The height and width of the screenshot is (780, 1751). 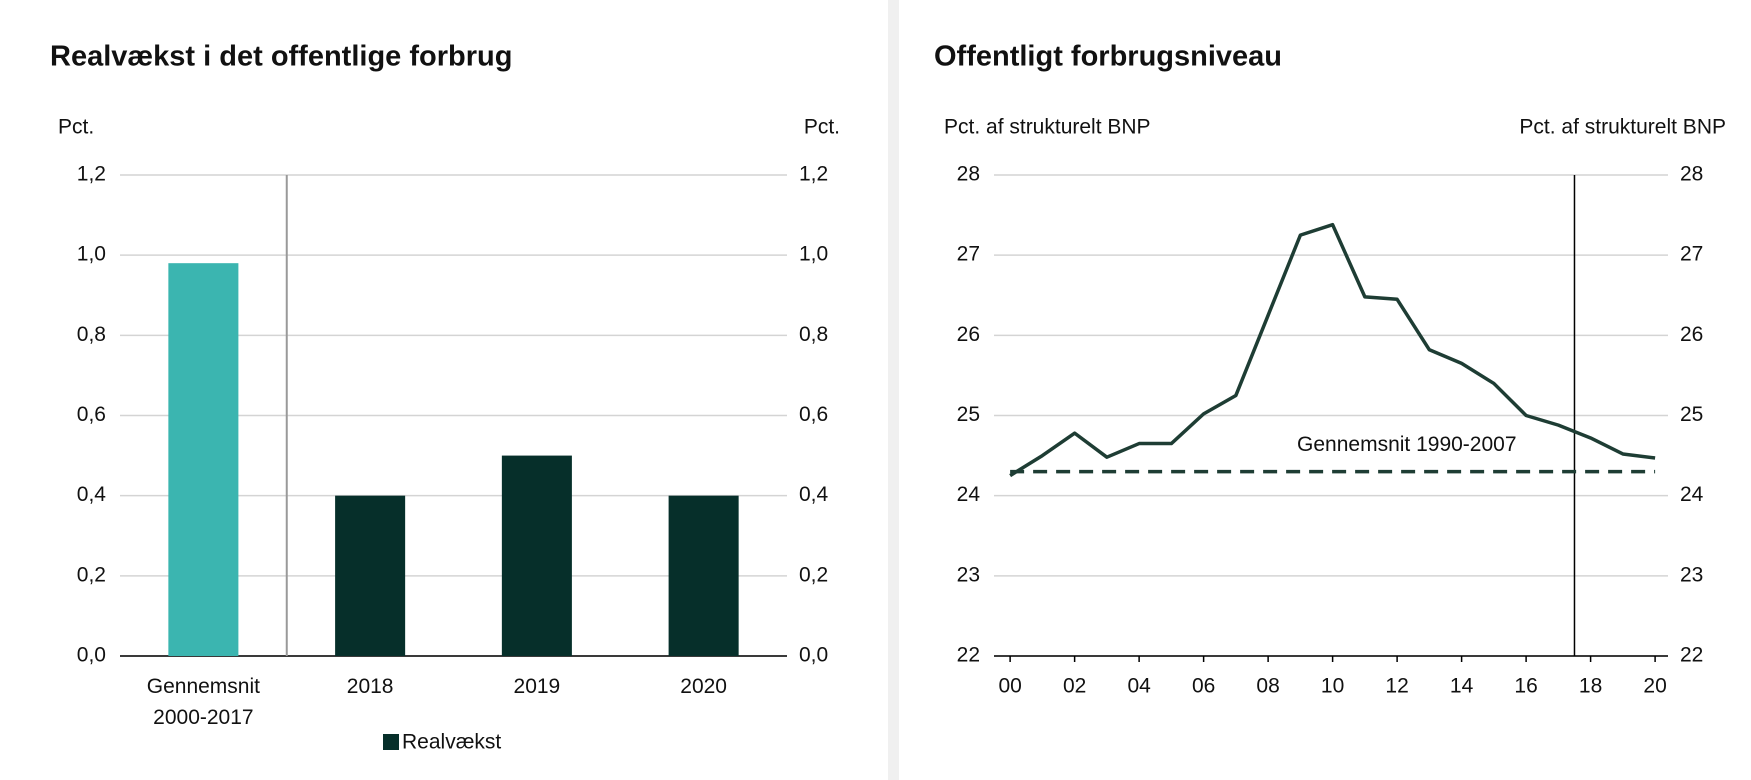 I want to click on x-tick-label: 10, so click(x=1332, y=686).